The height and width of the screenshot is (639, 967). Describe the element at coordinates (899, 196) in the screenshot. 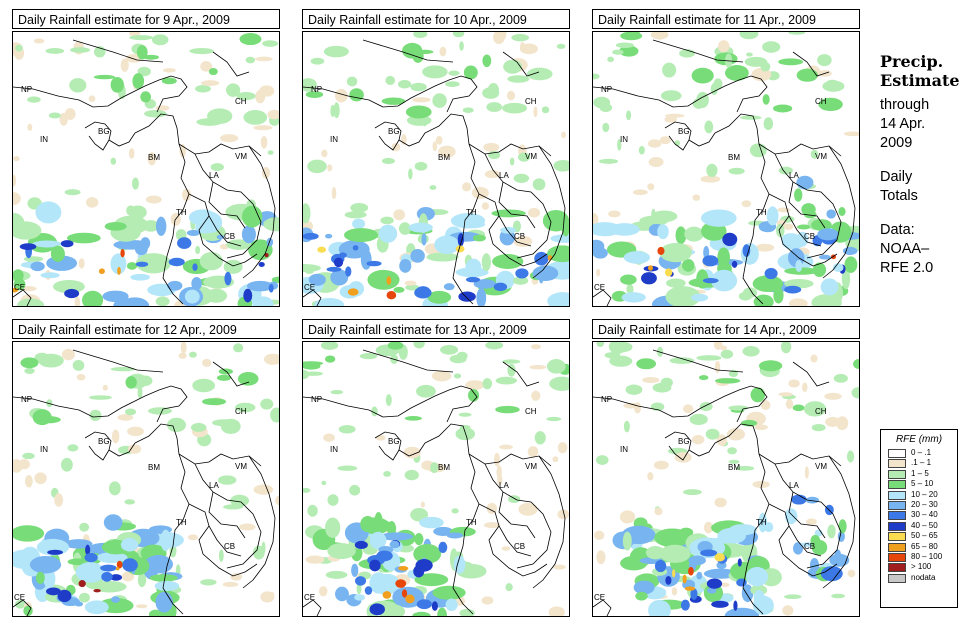

I see `side-daily-line2: Totals` at that location.